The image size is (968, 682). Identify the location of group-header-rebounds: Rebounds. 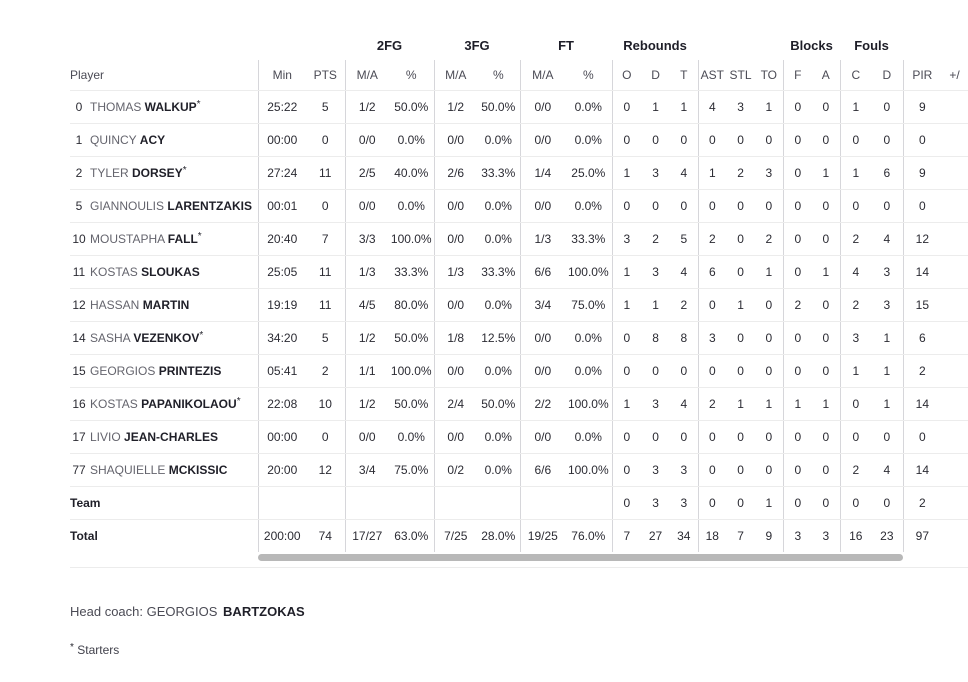
(655, 45).